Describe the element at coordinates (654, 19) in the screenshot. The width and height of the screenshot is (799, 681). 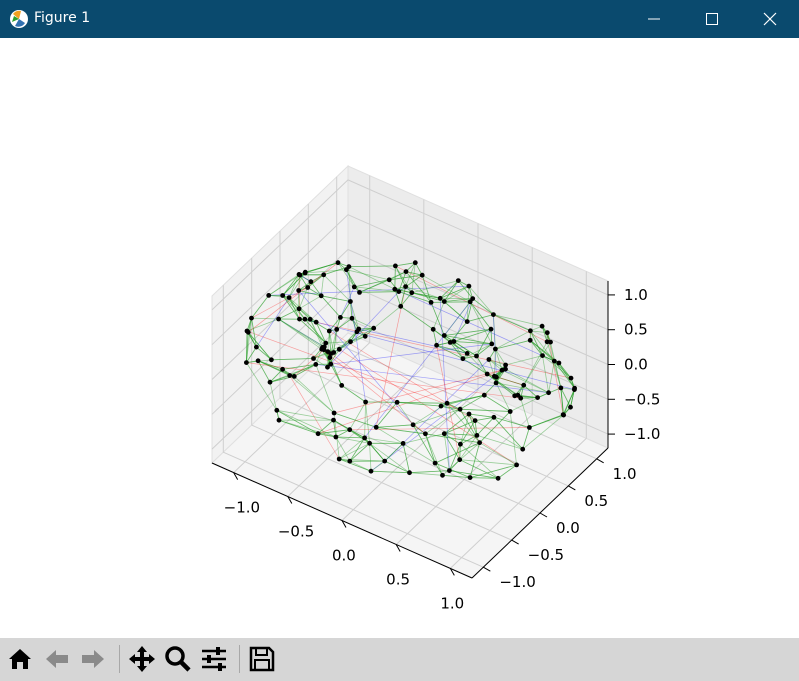
I see `minimize-button` at that location.